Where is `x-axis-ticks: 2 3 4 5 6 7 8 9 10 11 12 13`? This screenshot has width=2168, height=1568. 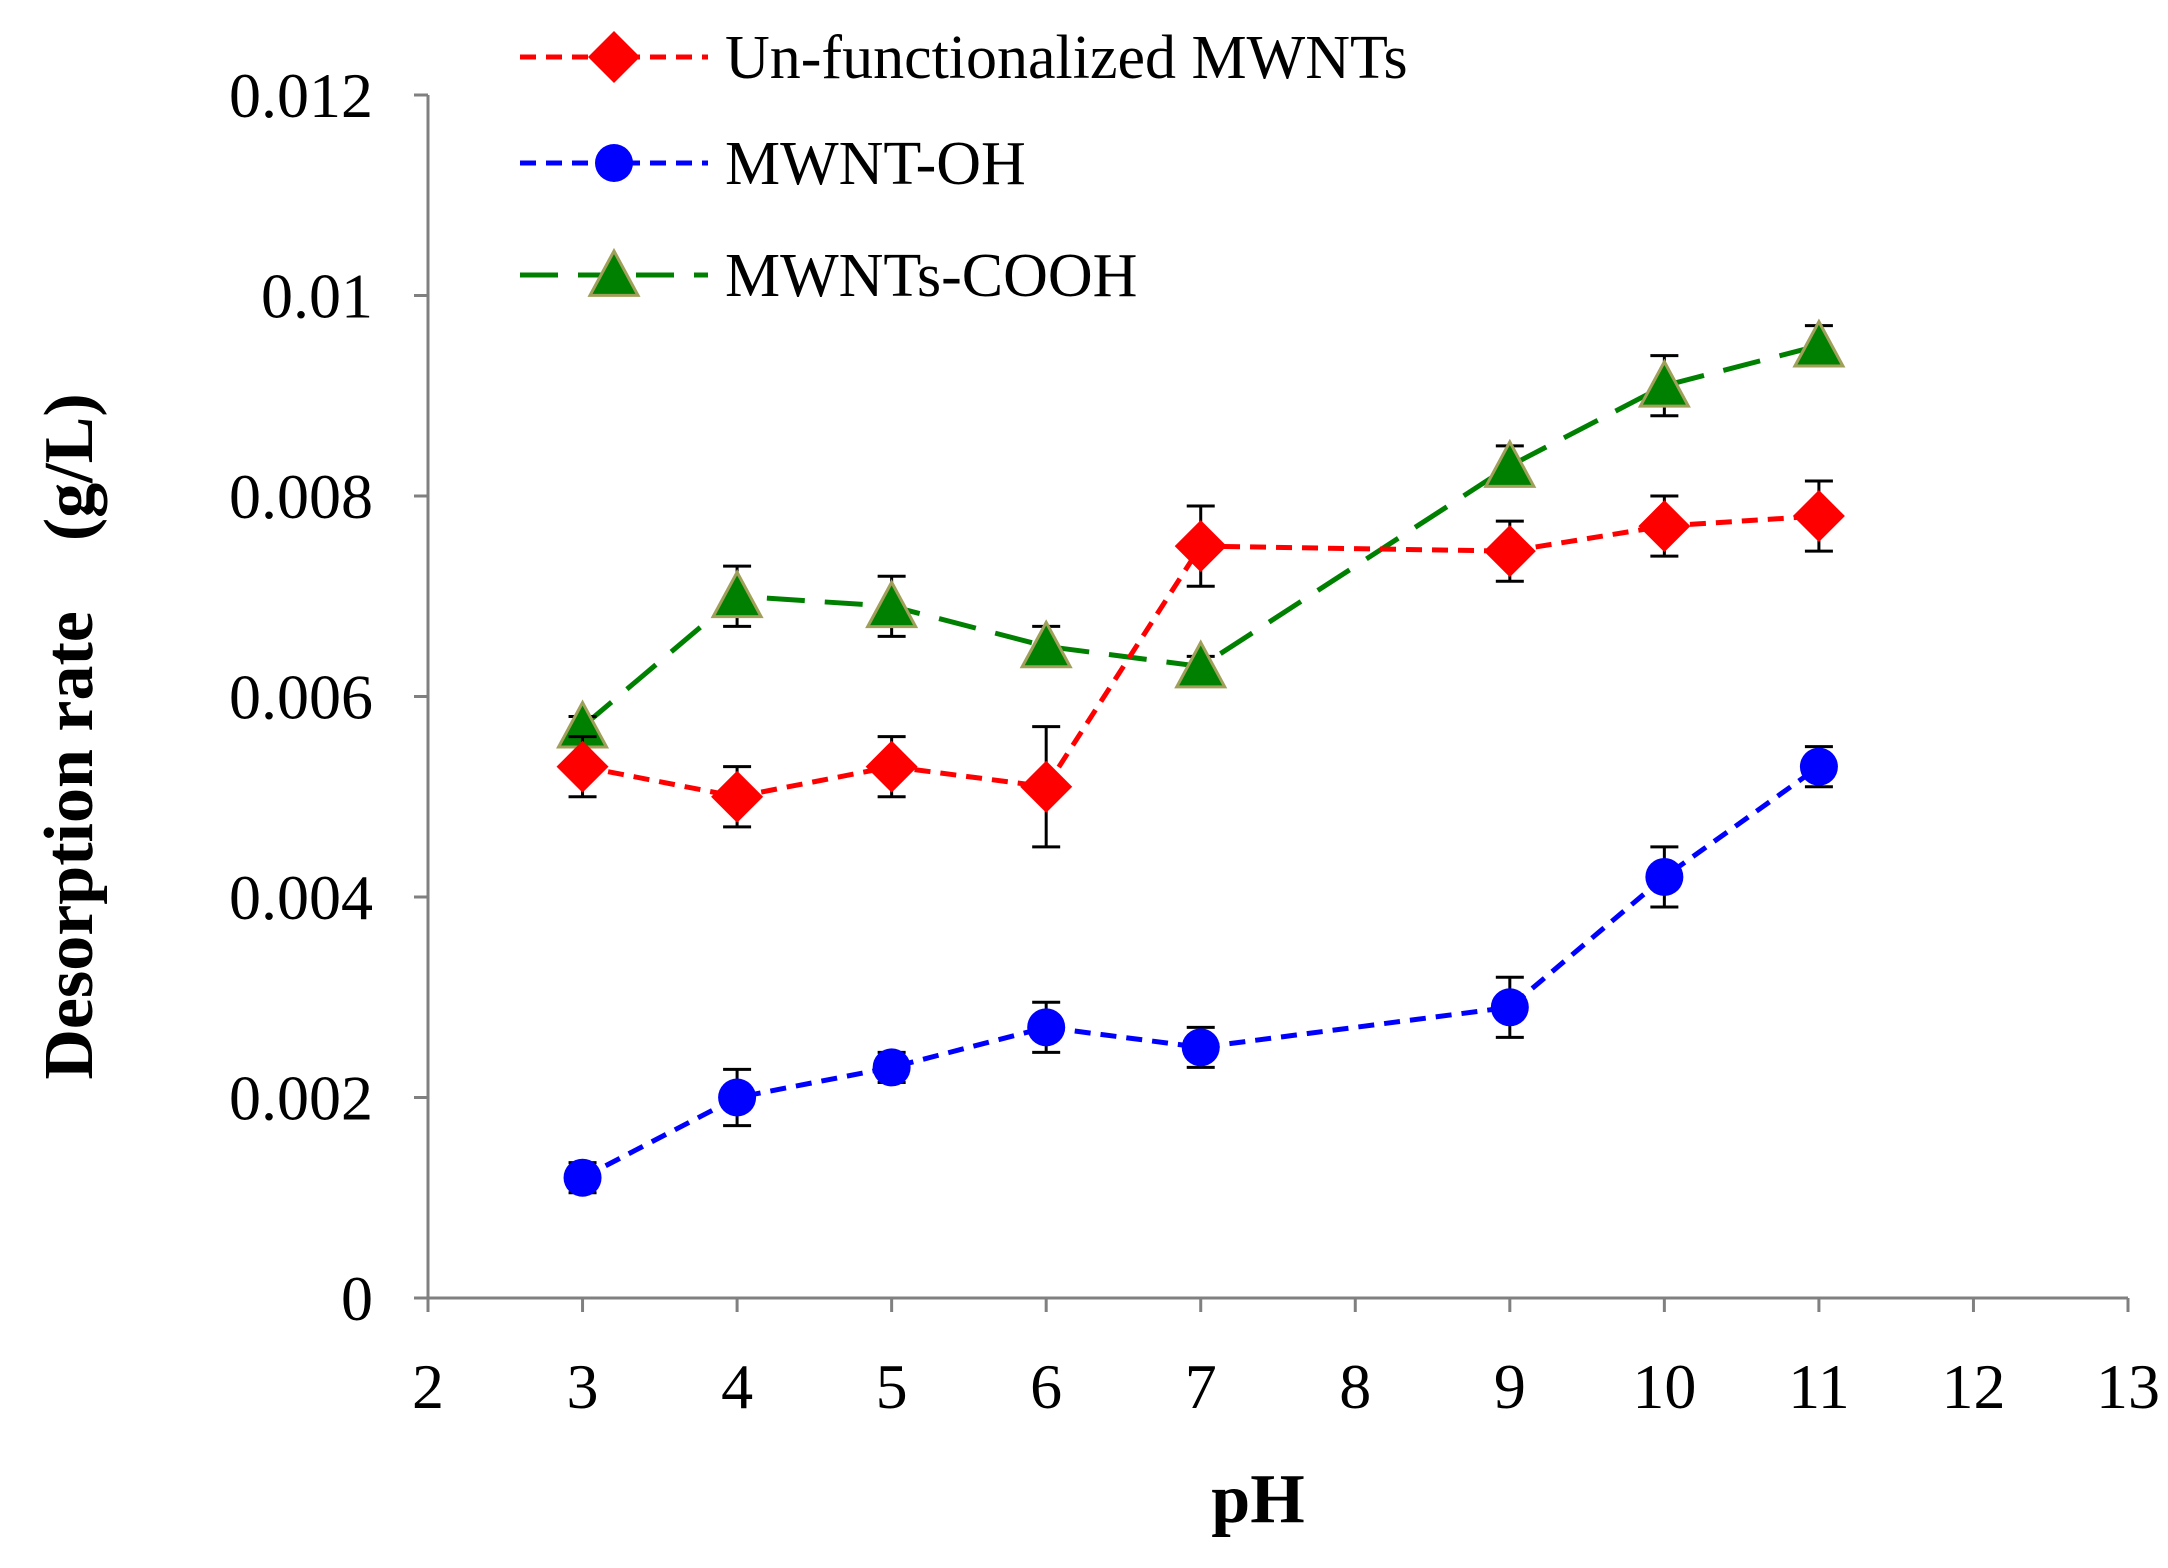
x-axis-ticks: 2 3 4 5 6 7 8 9 10 11 12 13 is located at coordinates (1286, 1360).